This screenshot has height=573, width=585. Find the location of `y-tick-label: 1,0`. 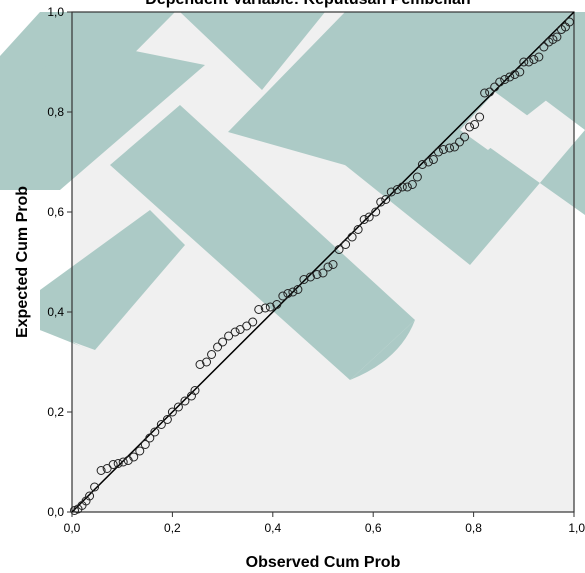

y-tick-label: 1,0 is located at coordinates (55, 12).